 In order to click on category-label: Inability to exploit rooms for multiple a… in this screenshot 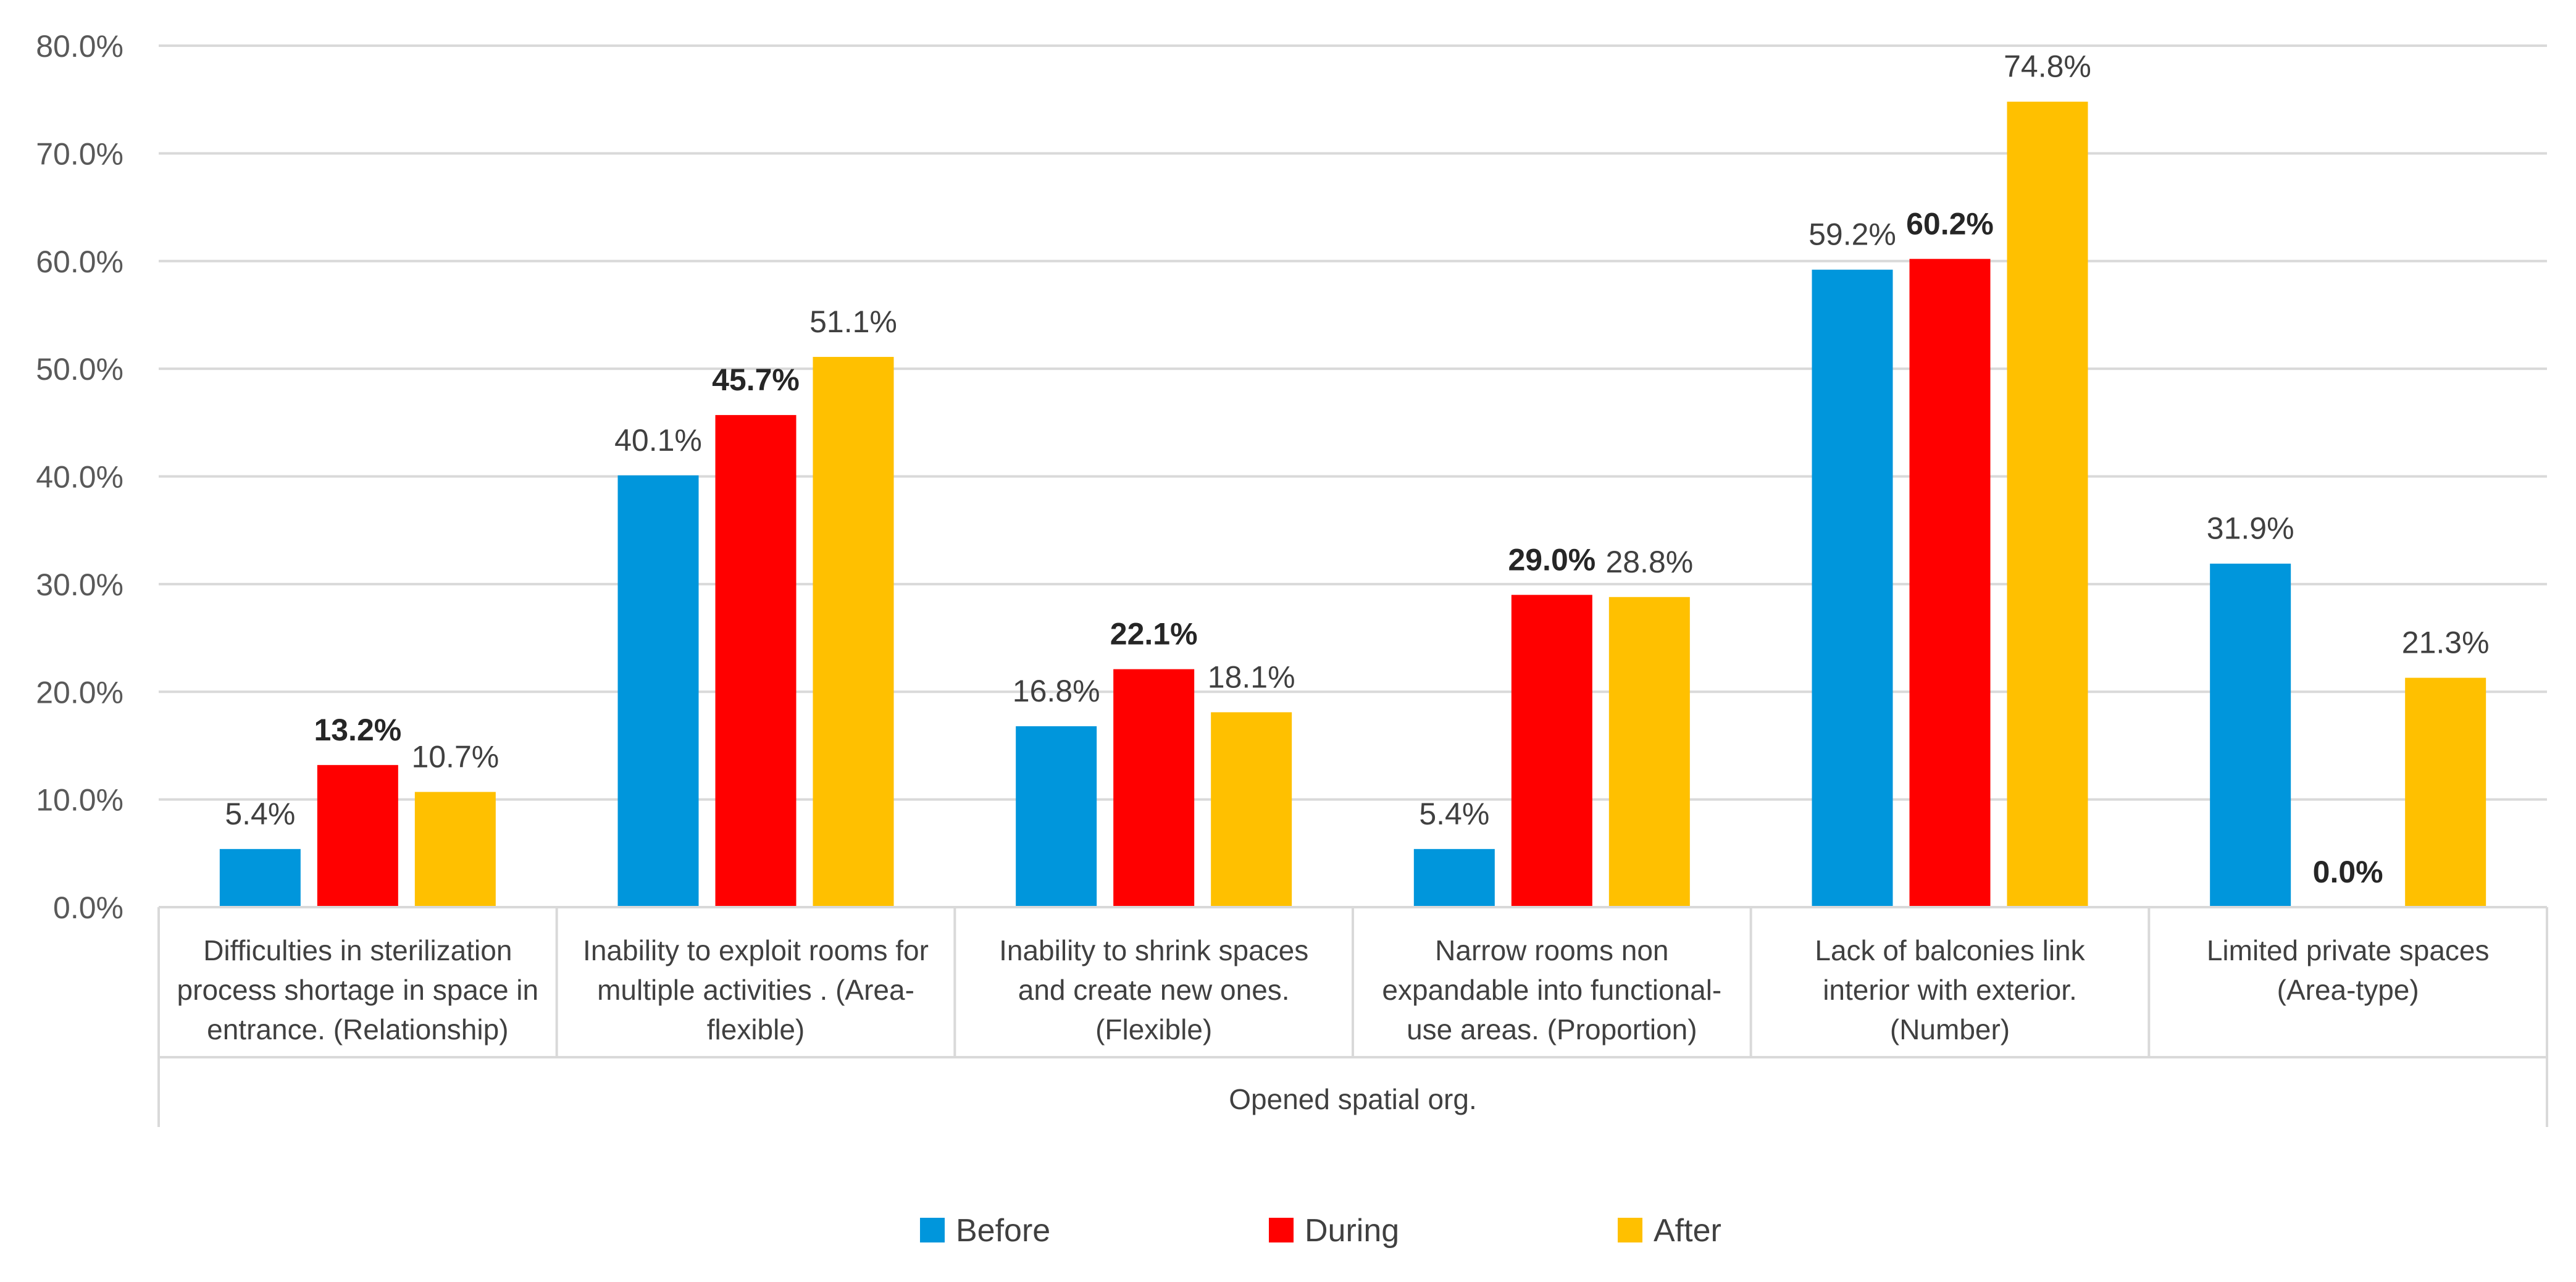, I will do `click(756, 989)`.